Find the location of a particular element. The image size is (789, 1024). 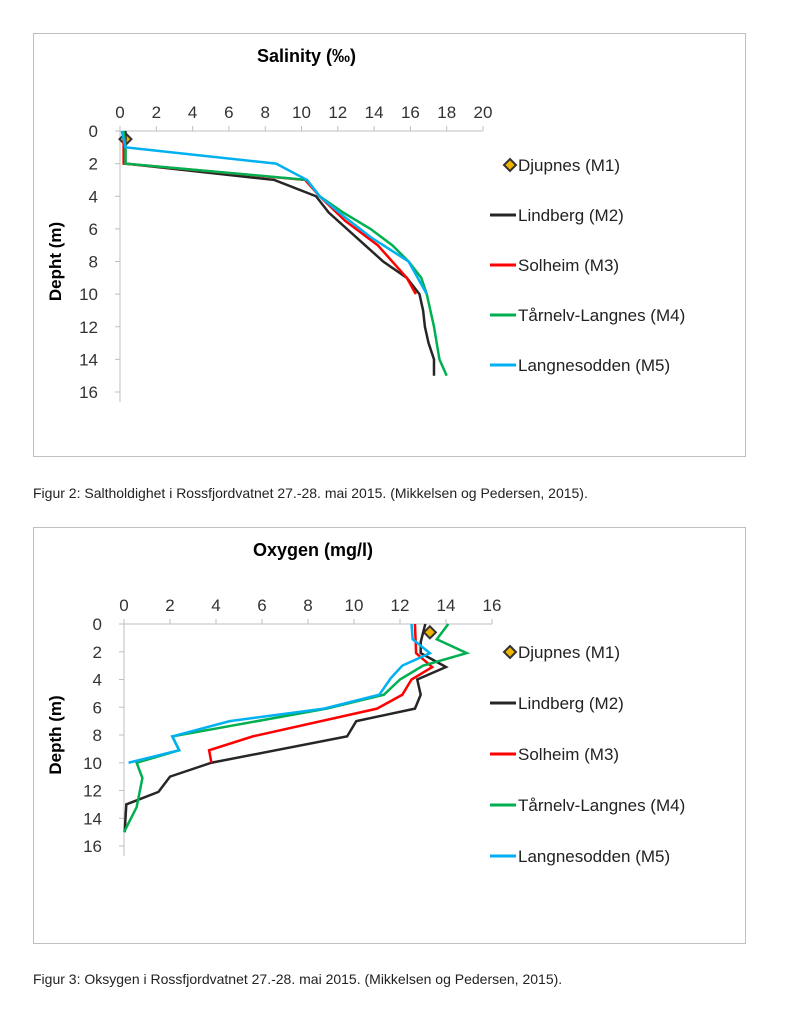

salinity-y-tick-label: 0 is located at coordinates (93, 131).